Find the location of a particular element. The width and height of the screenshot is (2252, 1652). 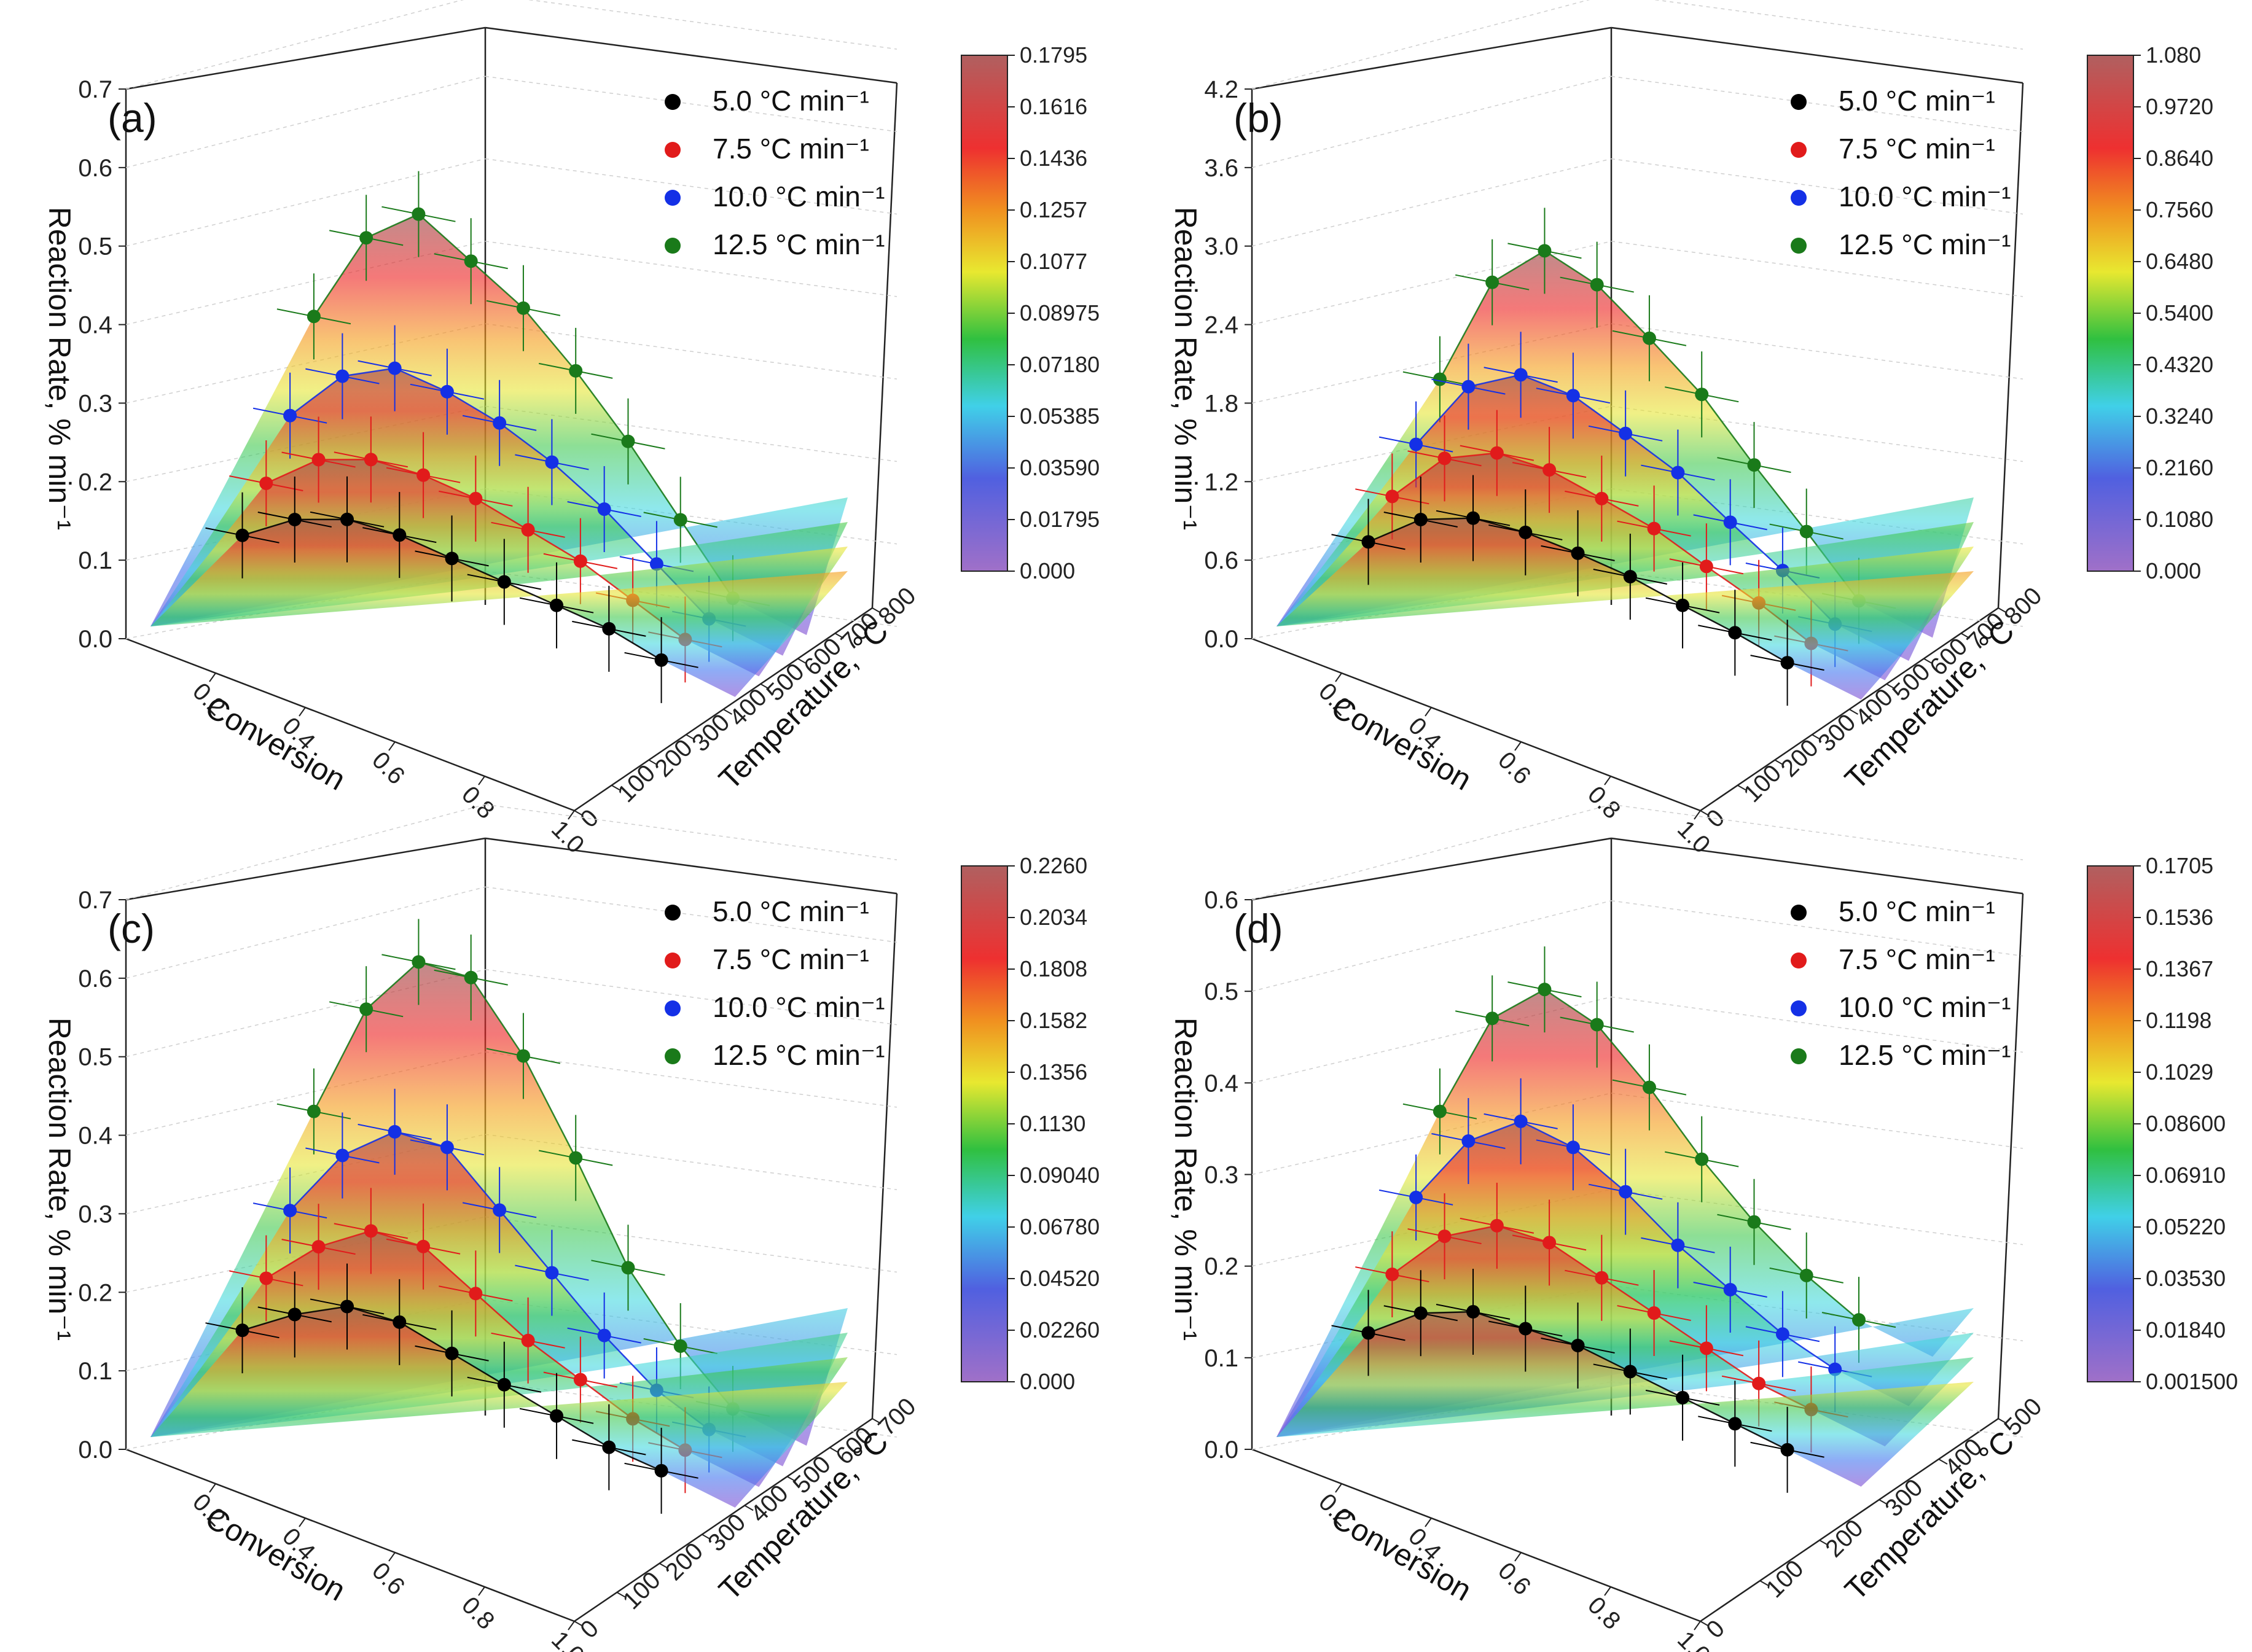

colorbar-tick-label: 0.1257 is located at coordinates (1053, 210).